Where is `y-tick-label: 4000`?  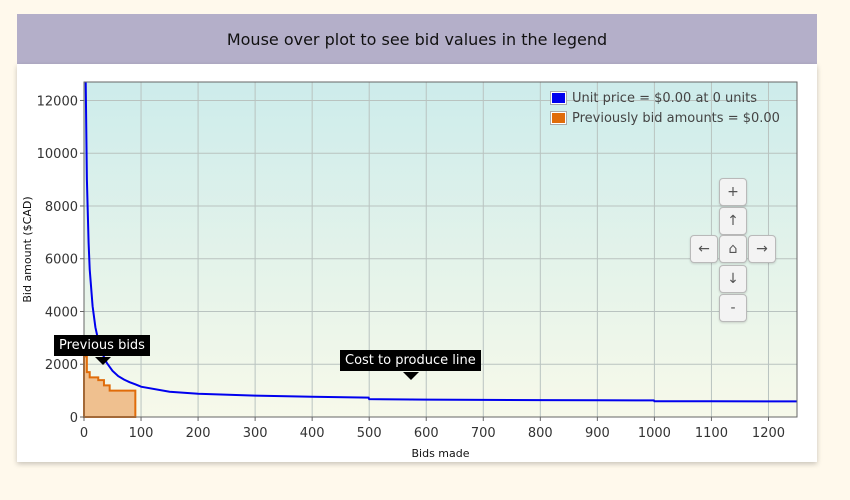
y-tick-label: 4000 is located at coordinates (61, 312).